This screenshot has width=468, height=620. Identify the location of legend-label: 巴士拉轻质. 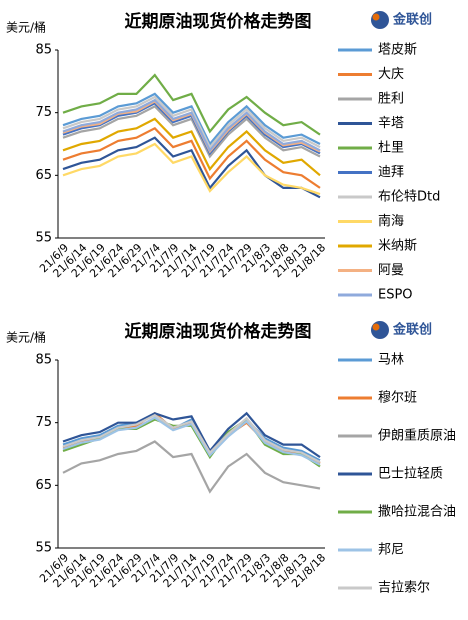
(410, 474).